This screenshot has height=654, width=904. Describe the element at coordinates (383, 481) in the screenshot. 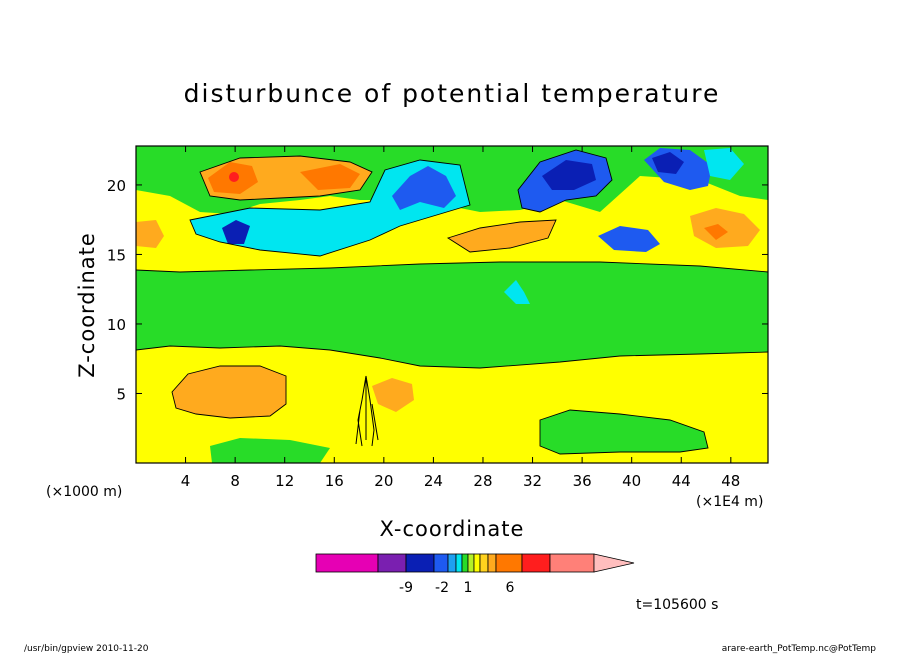

I see `x-tick-label: 20` at that location.